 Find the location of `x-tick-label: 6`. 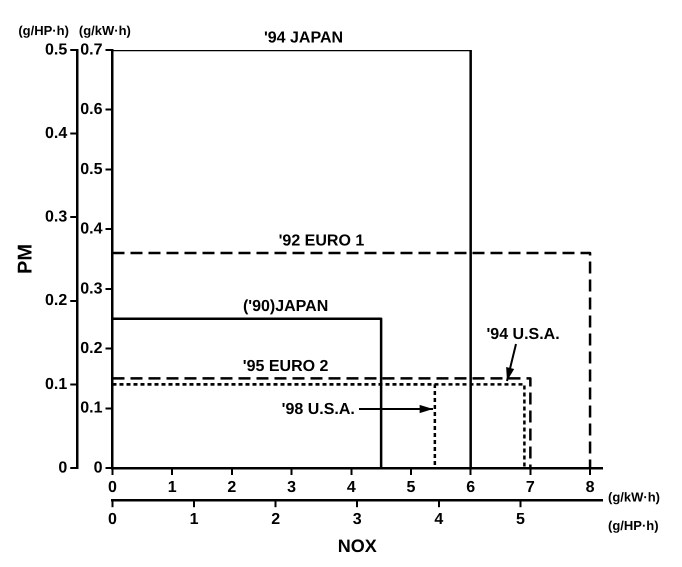

x-tick-label: 6 is located at coordinates (471, 487).